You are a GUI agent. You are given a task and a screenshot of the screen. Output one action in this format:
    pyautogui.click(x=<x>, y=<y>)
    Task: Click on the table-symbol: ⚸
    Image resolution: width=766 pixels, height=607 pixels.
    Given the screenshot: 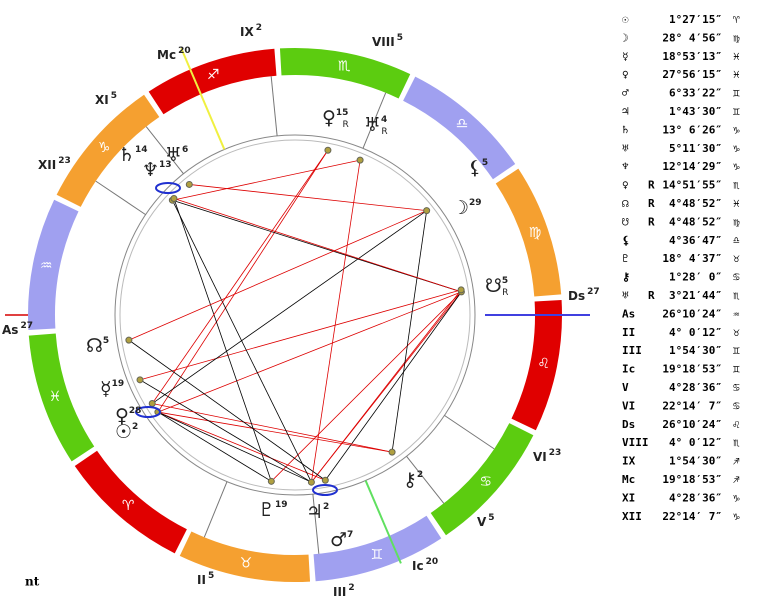 What is the action you would take?
    pyautogui.click(x=626, y=240)
    